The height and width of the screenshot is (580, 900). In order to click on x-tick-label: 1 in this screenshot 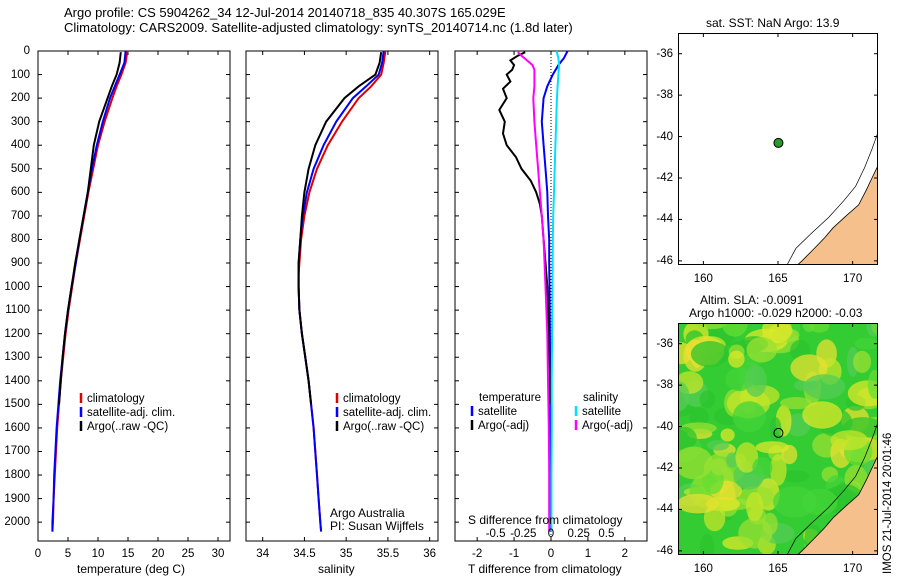, I will do `click(588, 554)`.